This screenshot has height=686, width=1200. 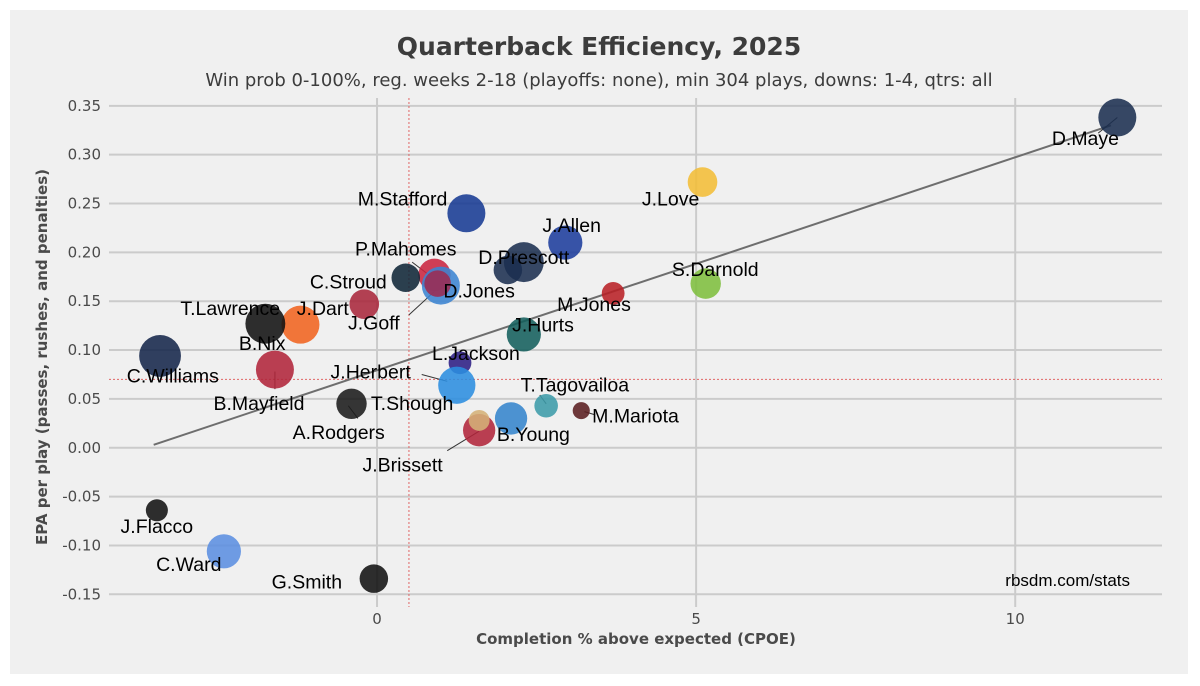 What do you see at coordinates (543, 326) in the screenshot?
I see `qb-label: J.Hurts` at bounding box center [543, 326].